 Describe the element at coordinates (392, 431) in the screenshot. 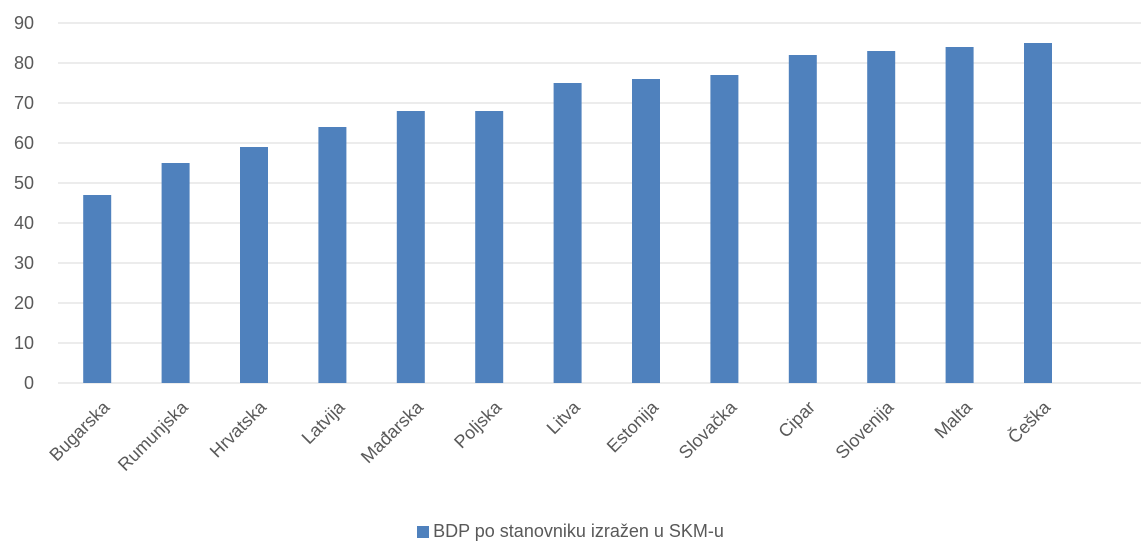

I see `x-tick-label: Mađarska` at that location.